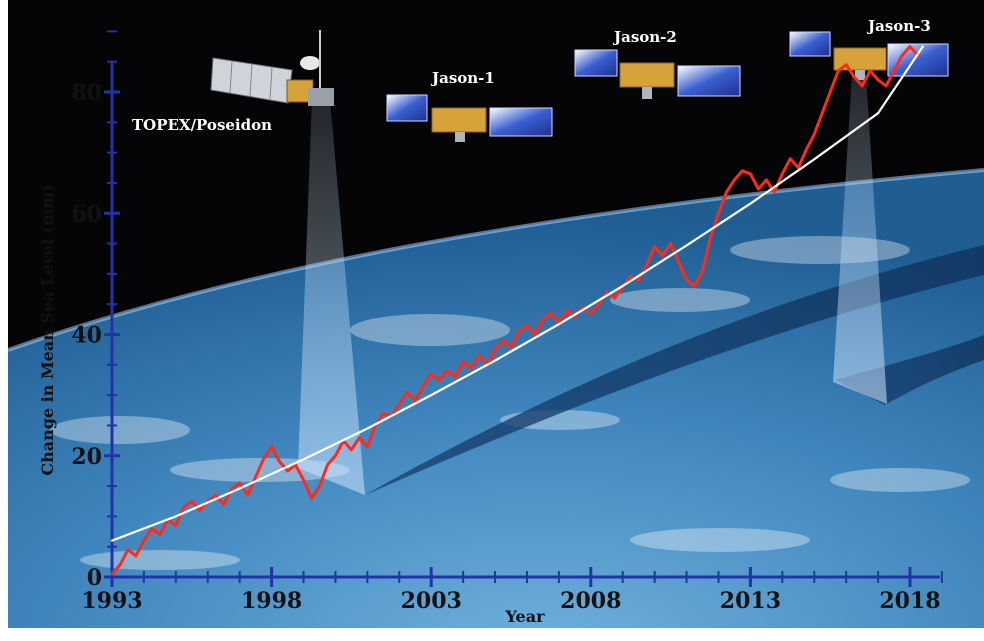 The width and height of the screenshot is (984, 641). I want to click on x-minor-ticks, so click(527, 577).